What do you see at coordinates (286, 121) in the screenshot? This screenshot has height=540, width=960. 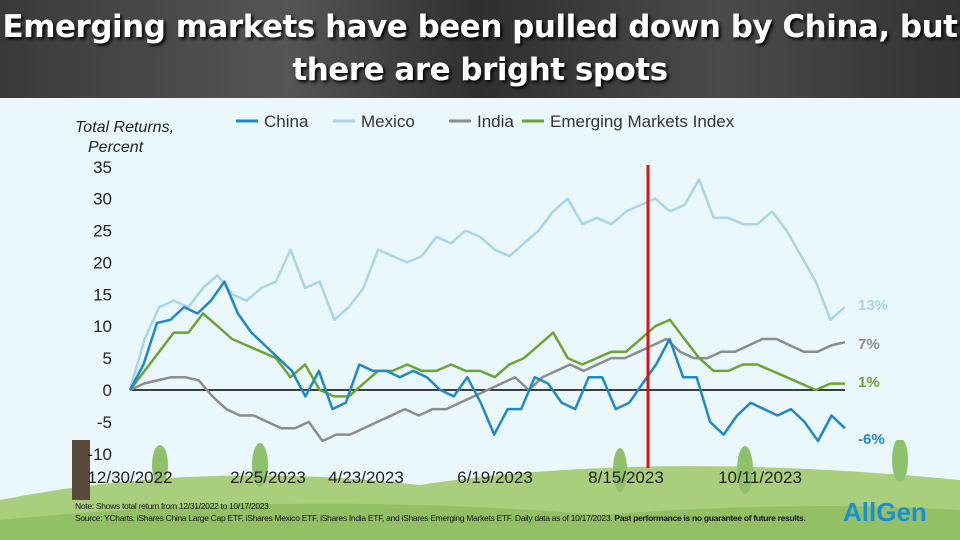 I see `legend-label: China` at bounding box center [286, 121].